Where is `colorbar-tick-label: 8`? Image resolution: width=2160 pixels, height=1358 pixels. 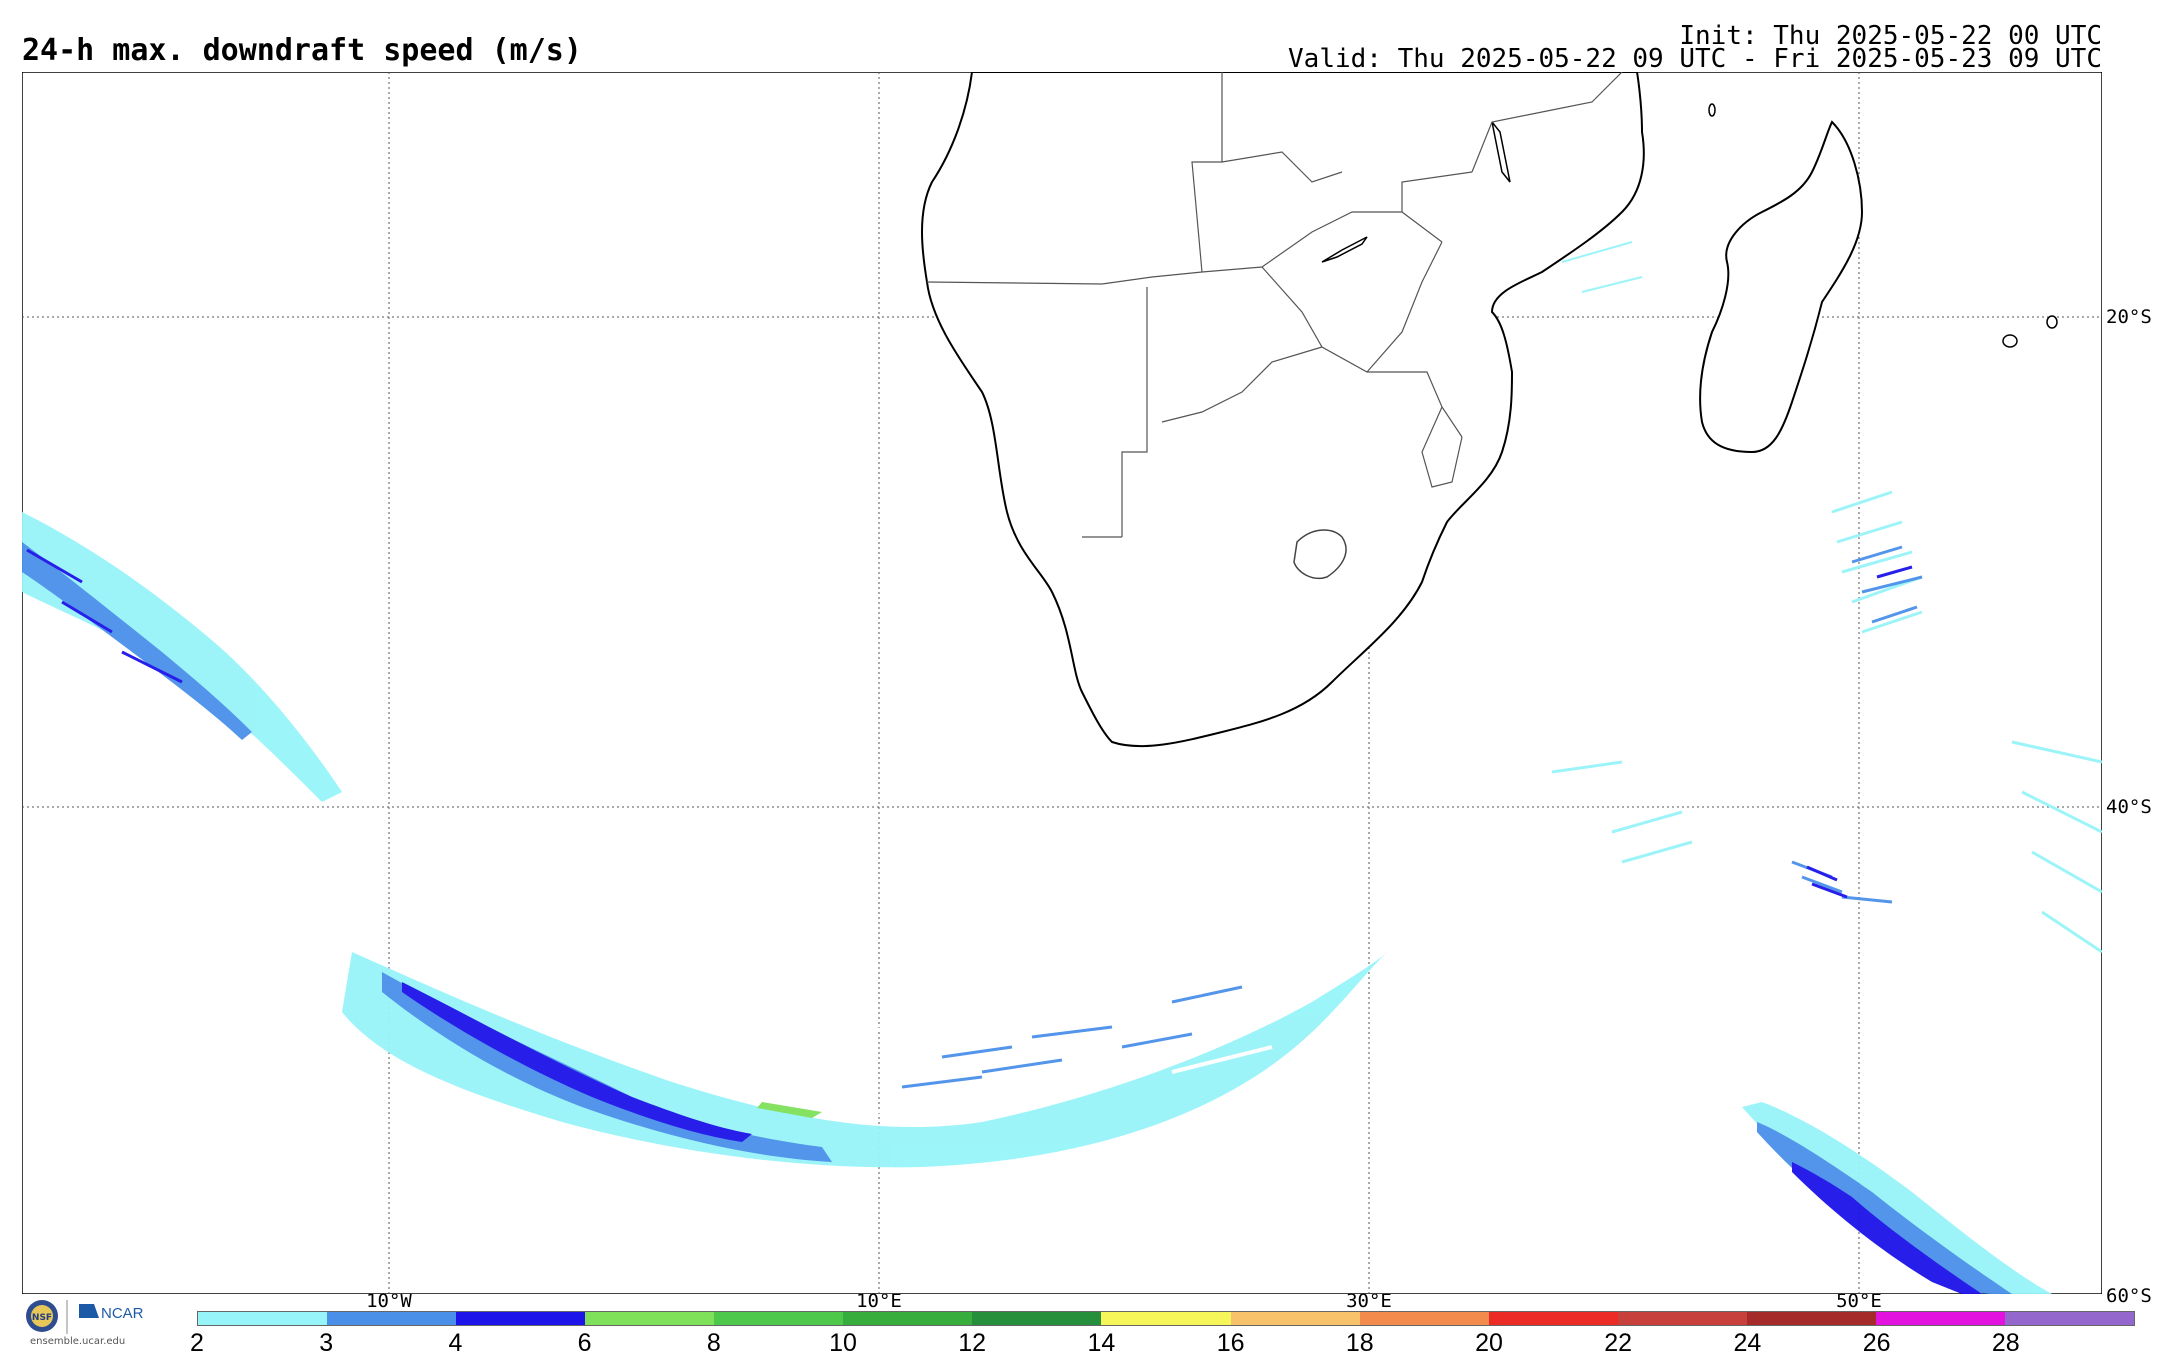 colorbar-tick-label: 8 is located at coordinates (713, 1343).